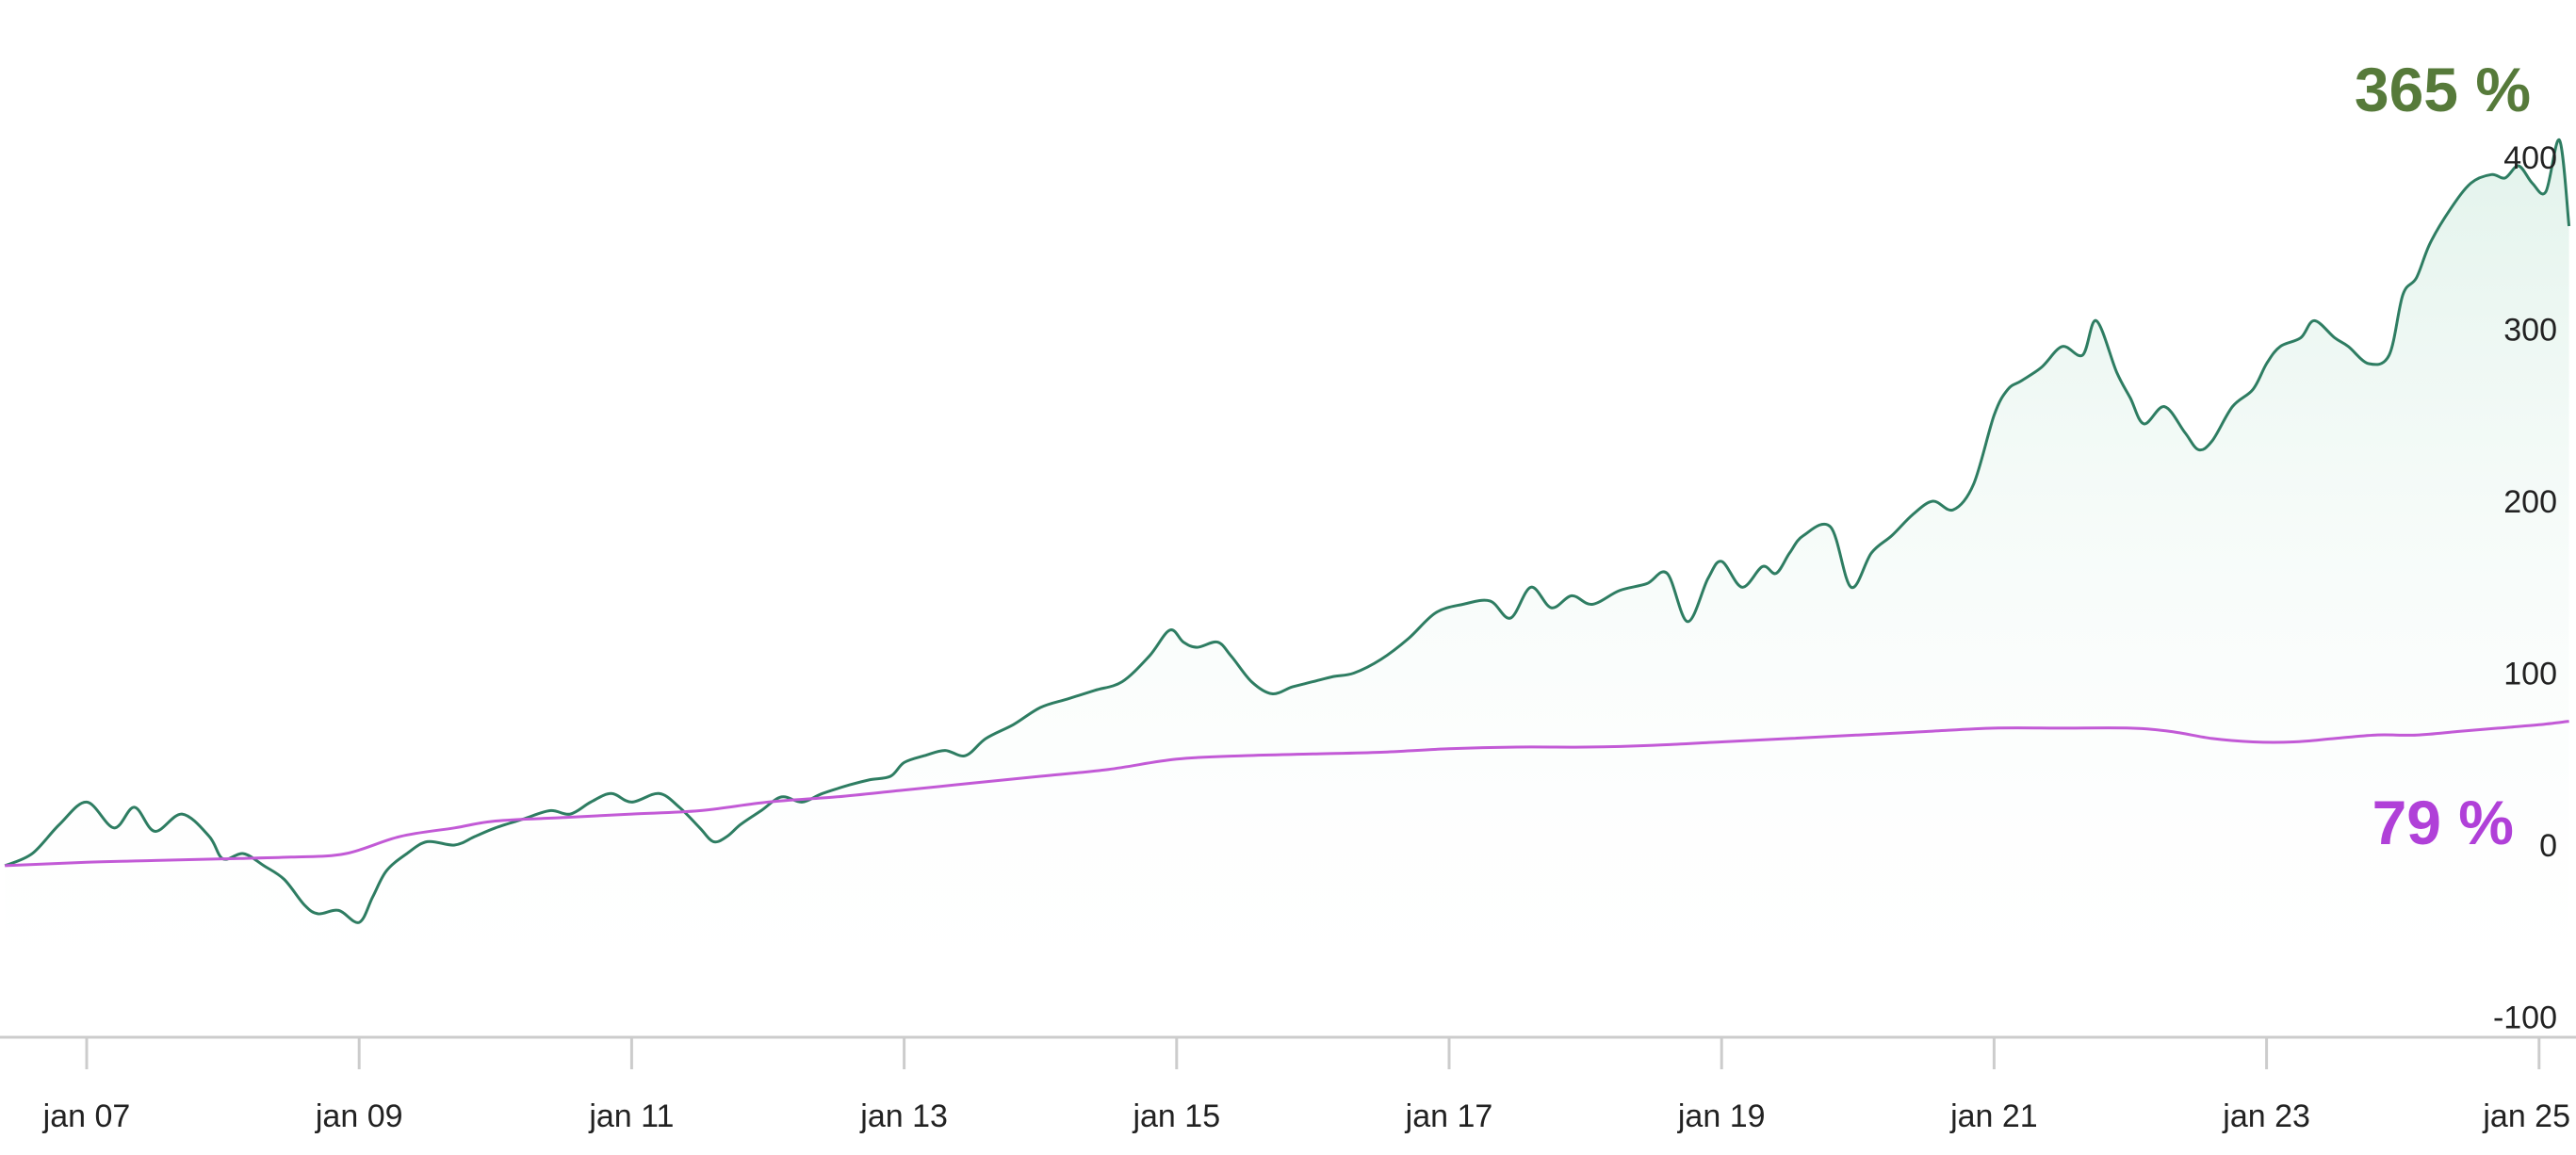  Describe the element at coordinates (2525, 1018) in the screenshot. I see `y-tick-label: -100` at that location.